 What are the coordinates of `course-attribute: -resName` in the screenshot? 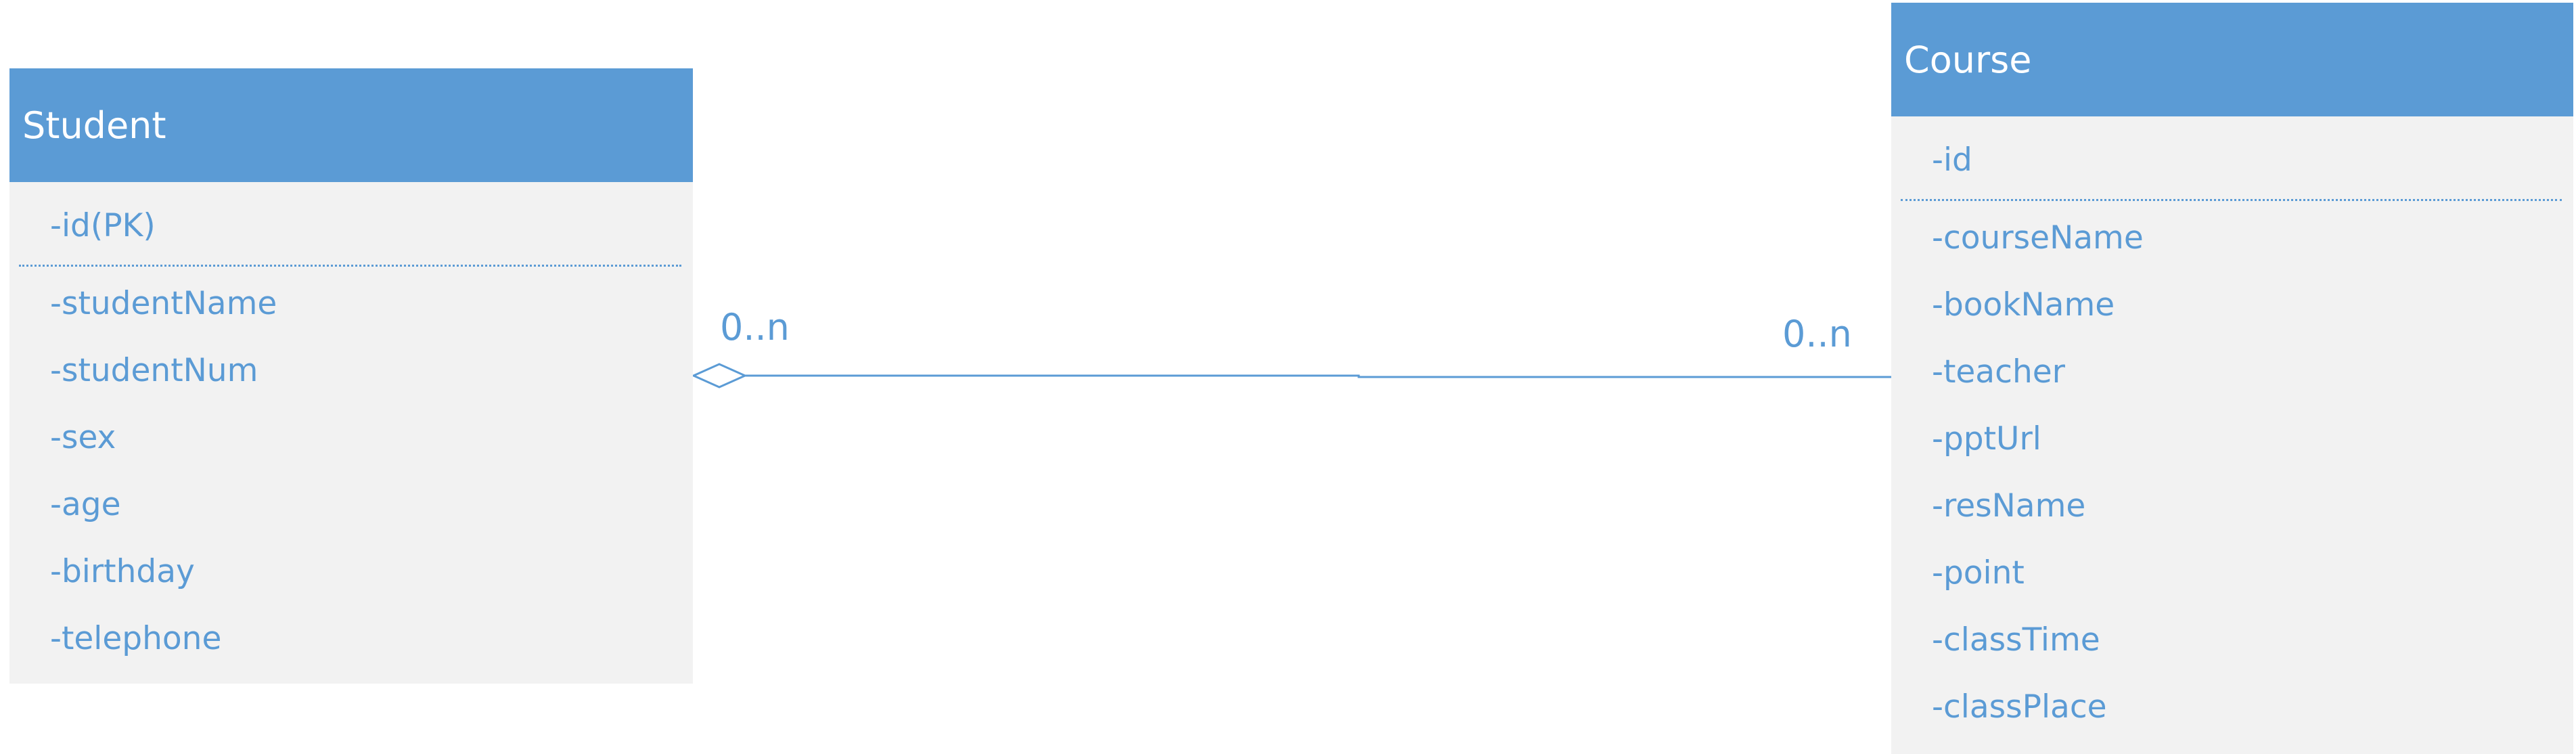 It's located at (2009, 506).